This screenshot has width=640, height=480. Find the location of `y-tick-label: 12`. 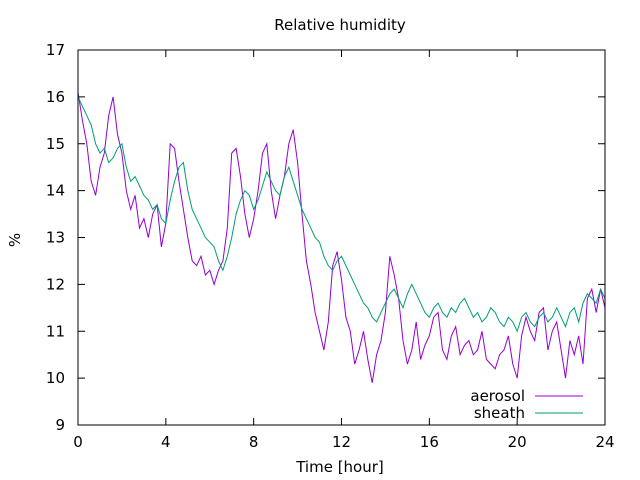

y-tick-label: 12 is located at coordinates (55, 284).